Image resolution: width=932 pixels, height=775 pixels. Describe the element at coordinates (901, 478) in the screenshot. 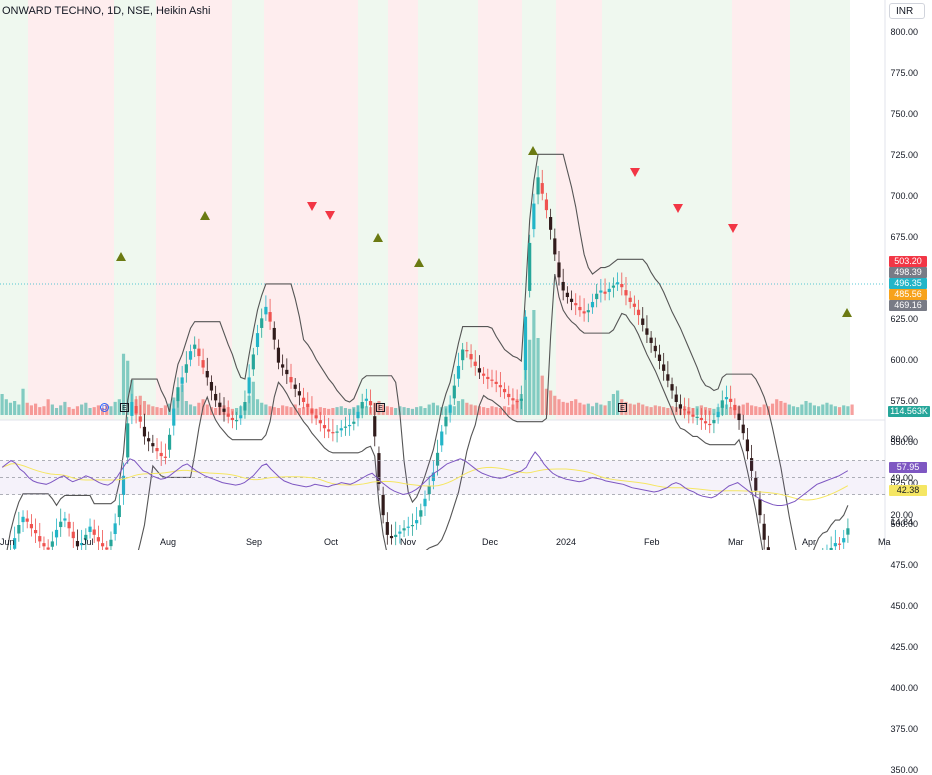

I see `rsi-tick: 49.00` at that location.